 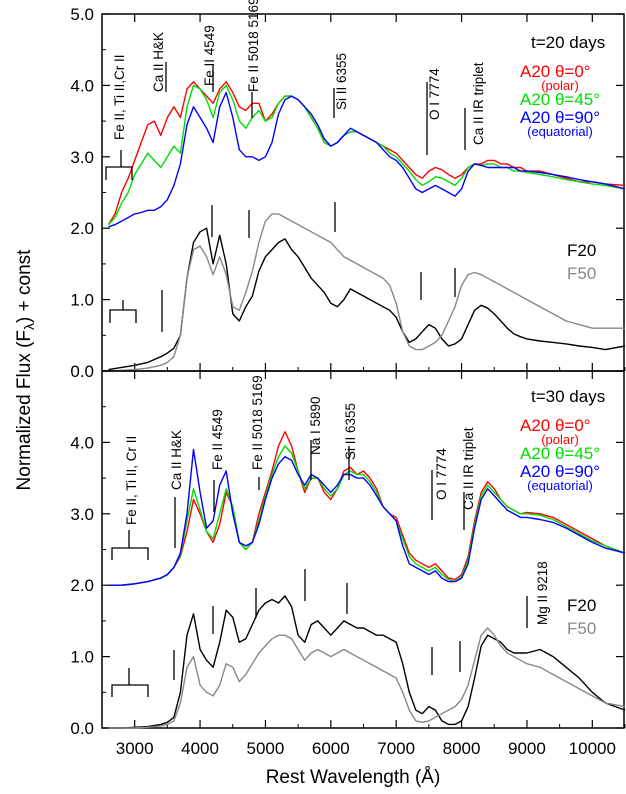 I want to click on y-tick-label: 5.0, so click(x=82, y=14).